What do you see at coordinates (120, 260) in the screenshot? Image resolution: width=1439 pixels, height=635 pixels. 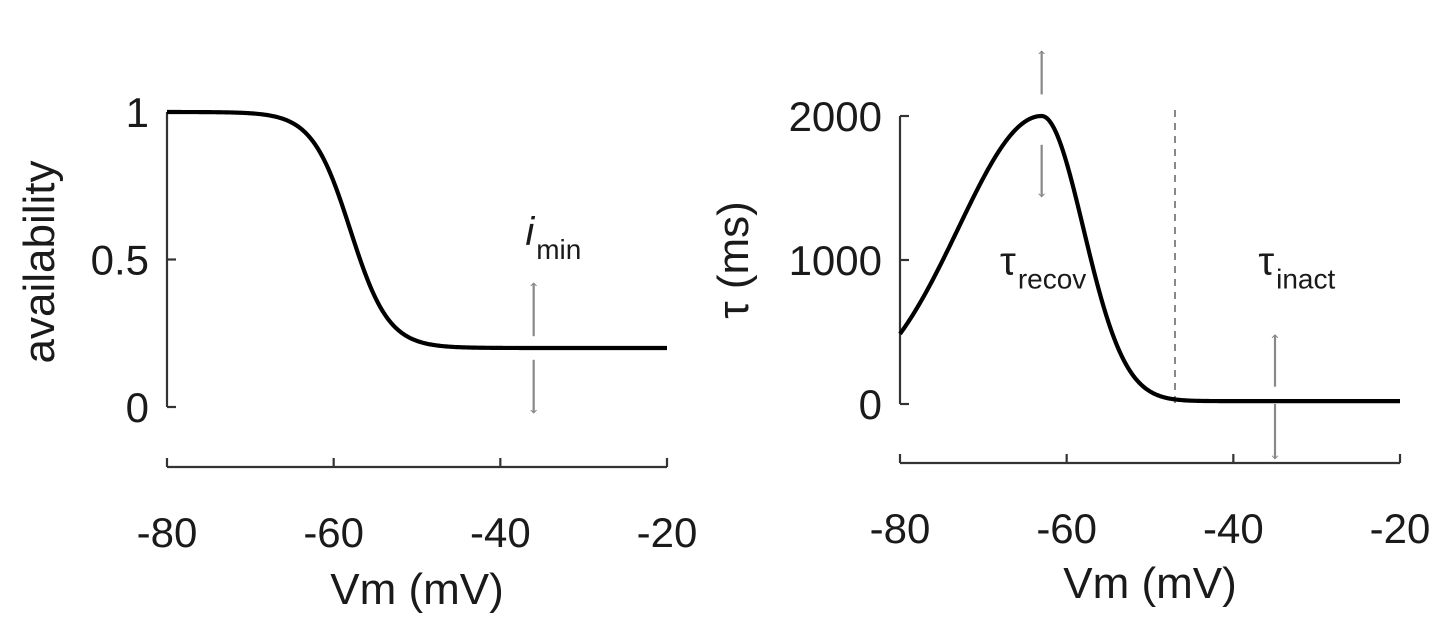 I see `y-tick-label: 0.5` at bounding box center [120, 260].